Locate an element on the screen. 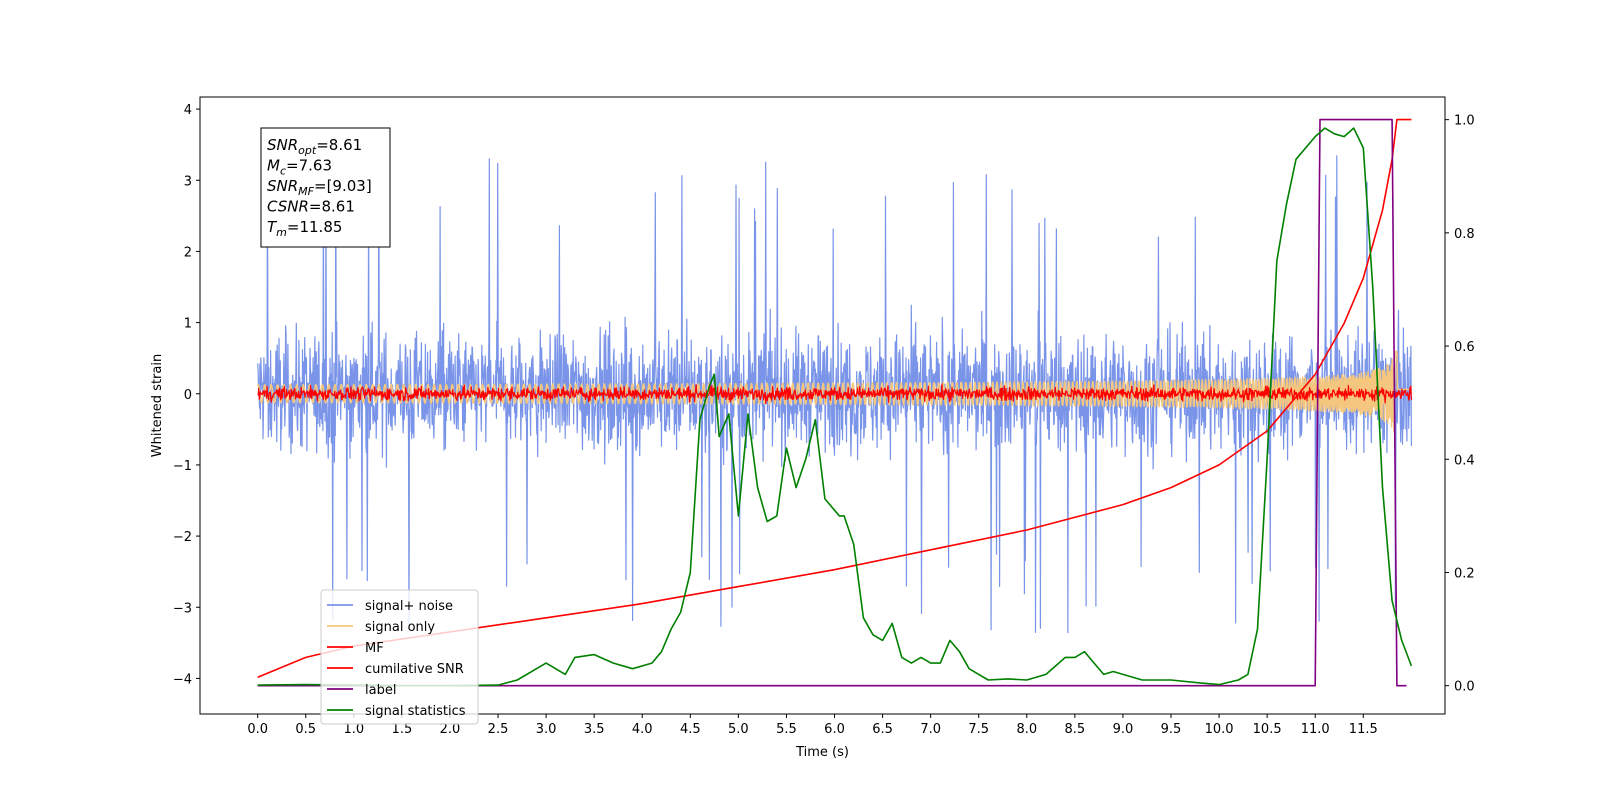 The image size is (1600, 800). y-tick-label: −3 is located at coordinates (182, 608).